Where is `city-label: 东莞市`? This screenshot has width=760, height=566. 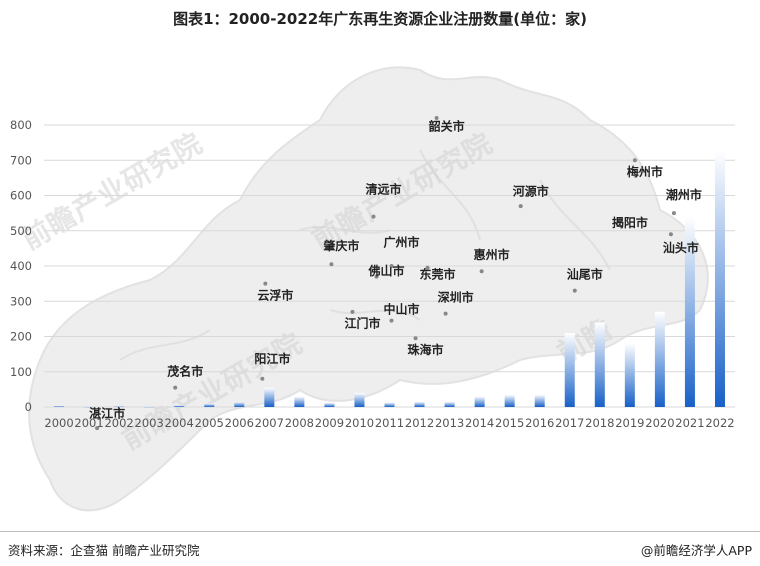 city-label: 东莞市 is located at coordinates (438, 273).